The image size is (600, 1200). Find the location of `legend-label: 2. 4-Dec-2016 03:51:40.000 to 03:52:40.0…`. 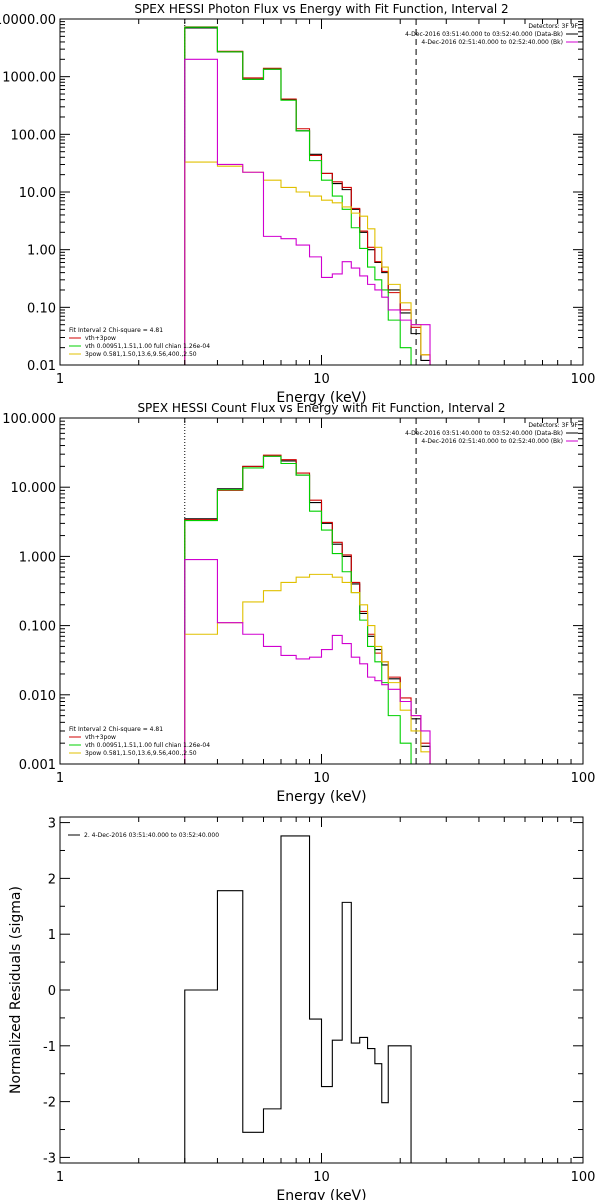

legend-label: 2. 4-Dec-2016 03:51:40.000 to 03:52:40.0… is located at coordinates (151, 835).